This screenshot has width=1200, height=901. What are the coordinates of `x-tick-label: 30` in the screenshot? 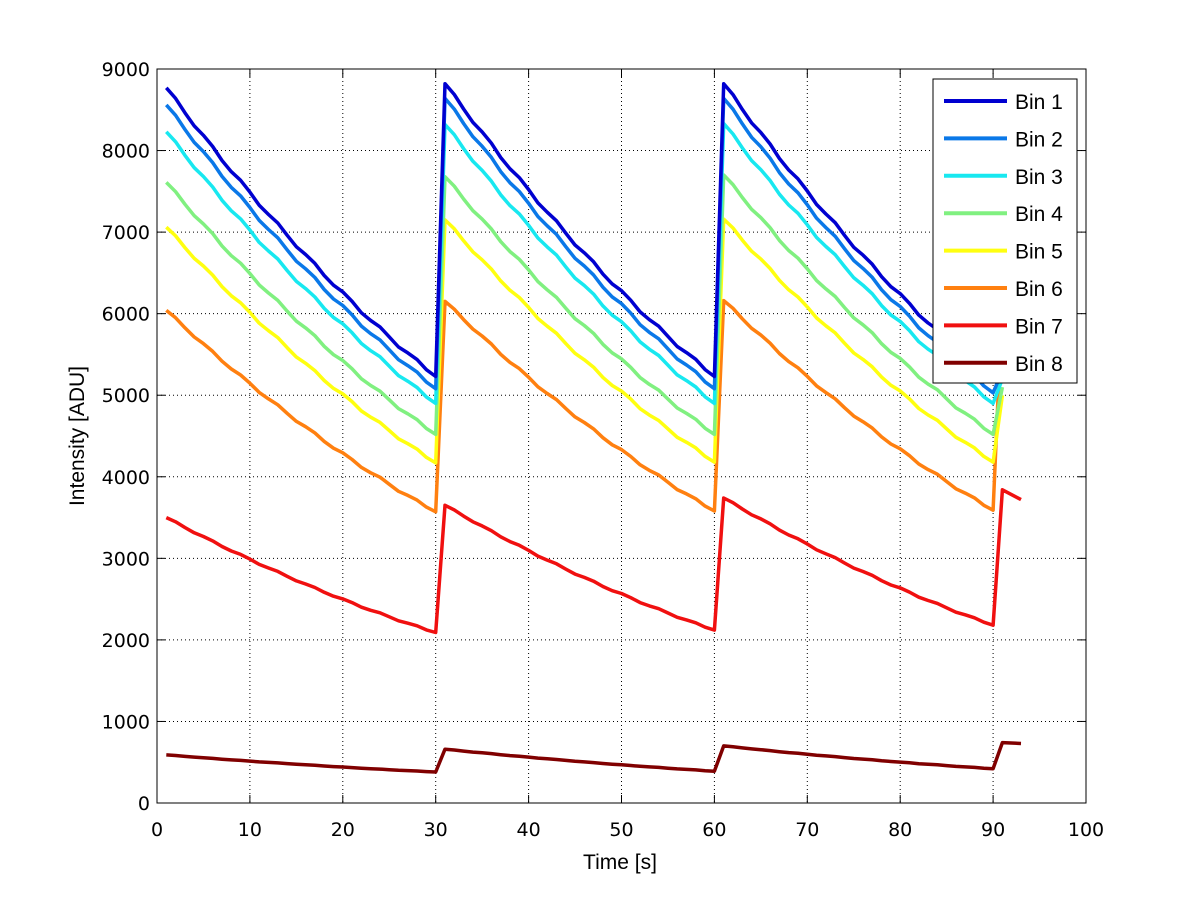 It's located at (436, 830).